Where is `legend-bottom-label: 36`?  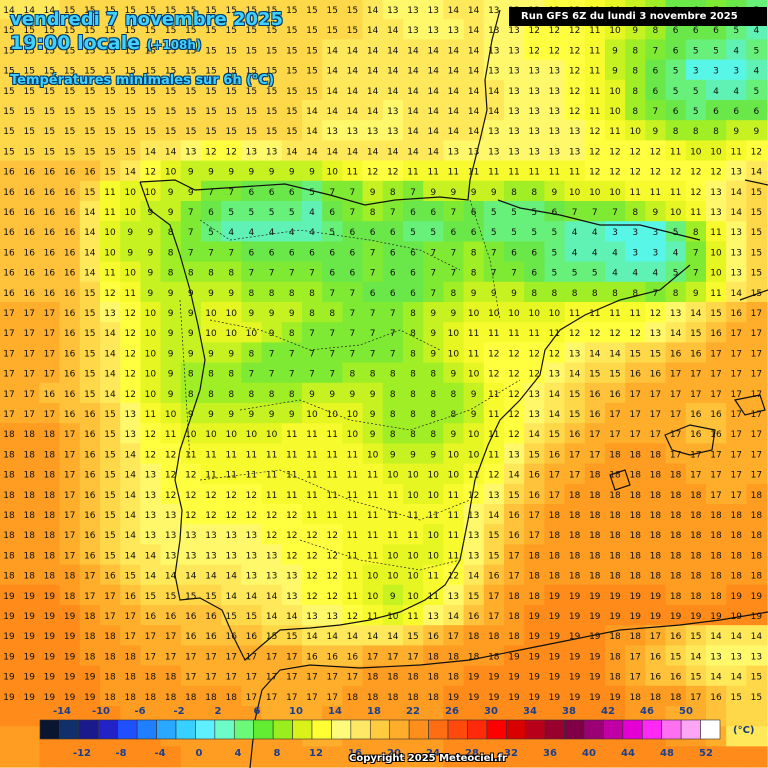
legend-bottom-label: 36 is located at coordinates (550, 753).